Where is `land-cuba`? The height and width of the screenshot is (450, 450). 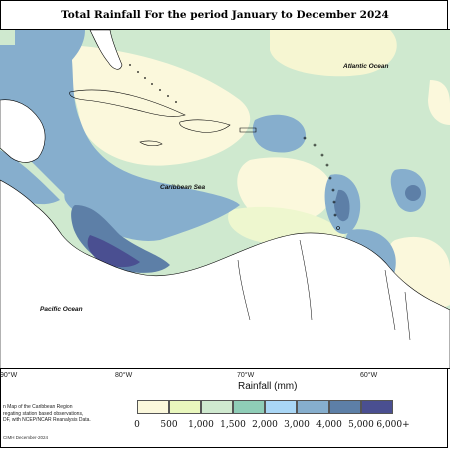
land-cuba is located at coordinates (127, 103).